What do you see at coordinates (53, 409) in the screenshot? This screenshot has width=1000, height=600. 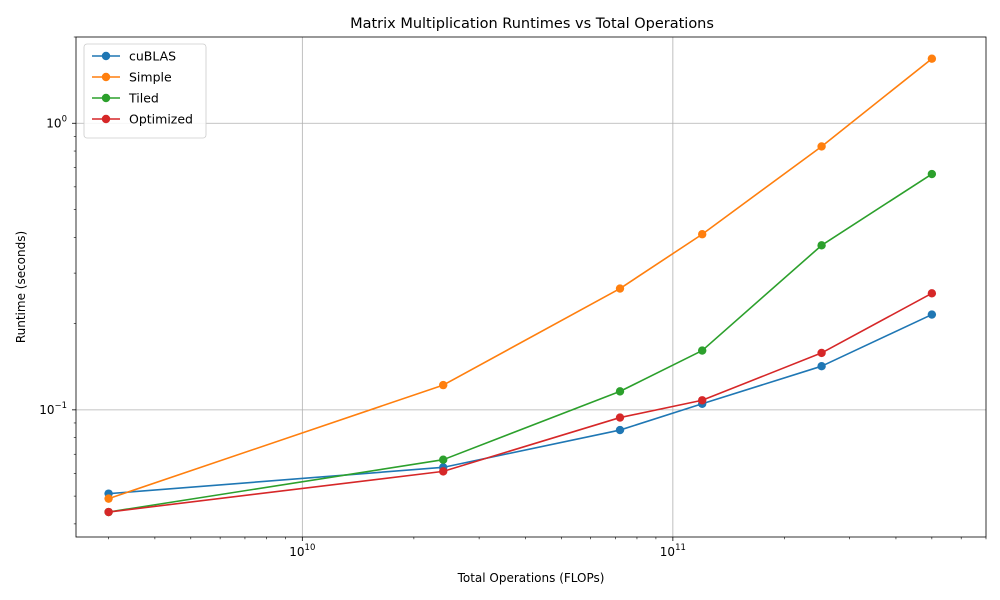 I see `y-tick-label: 10⁻¹` at bounding box center [53, 409].